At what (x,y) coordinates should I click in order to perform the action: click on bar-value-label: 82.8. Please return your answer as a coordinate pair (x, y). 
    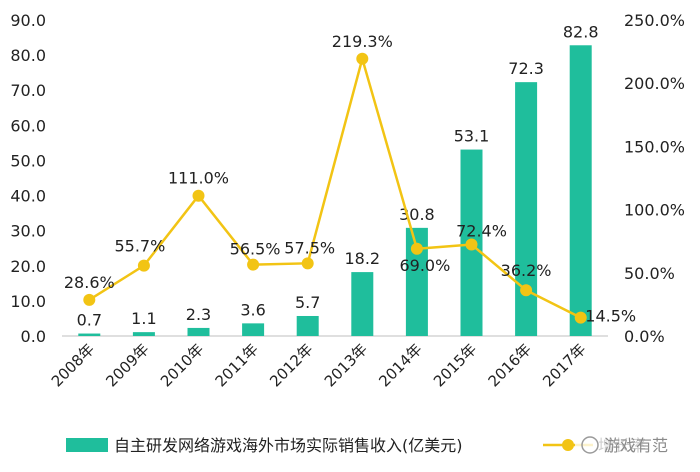
    Looking at the image, I should click on (581, 31).